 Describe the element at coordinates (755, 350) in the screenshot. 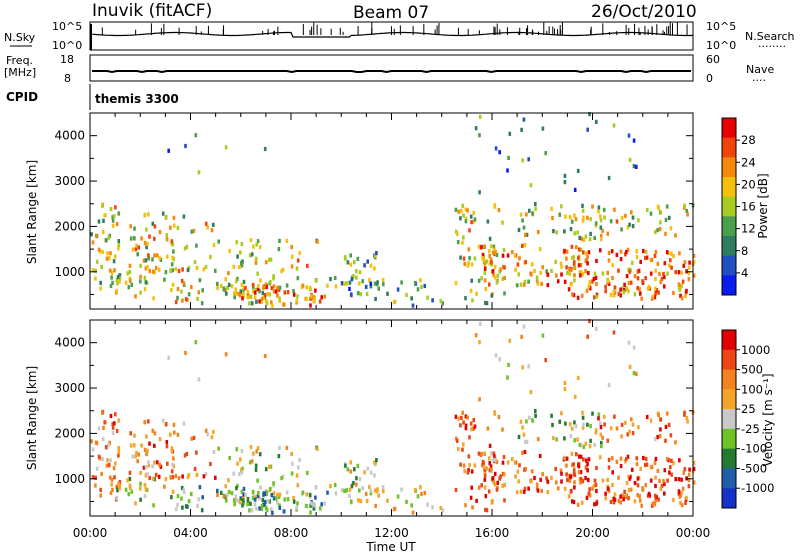

I see `colorbar-tick-label: 1000` at that location.